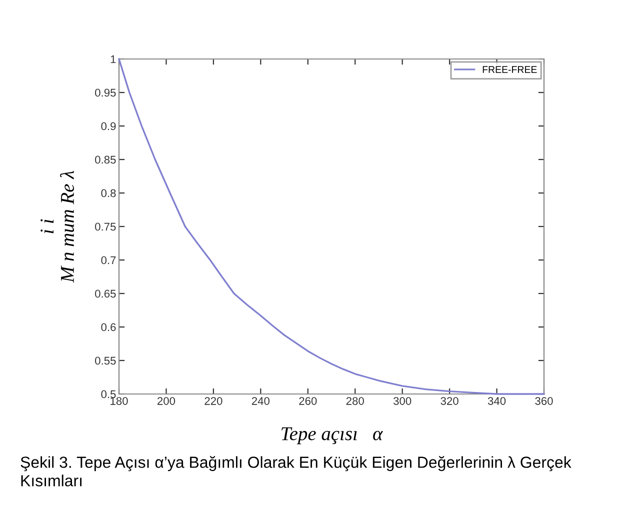 The image size is (620, 525). I want to click on y-tick-label: 0.65, so click(105, 294).